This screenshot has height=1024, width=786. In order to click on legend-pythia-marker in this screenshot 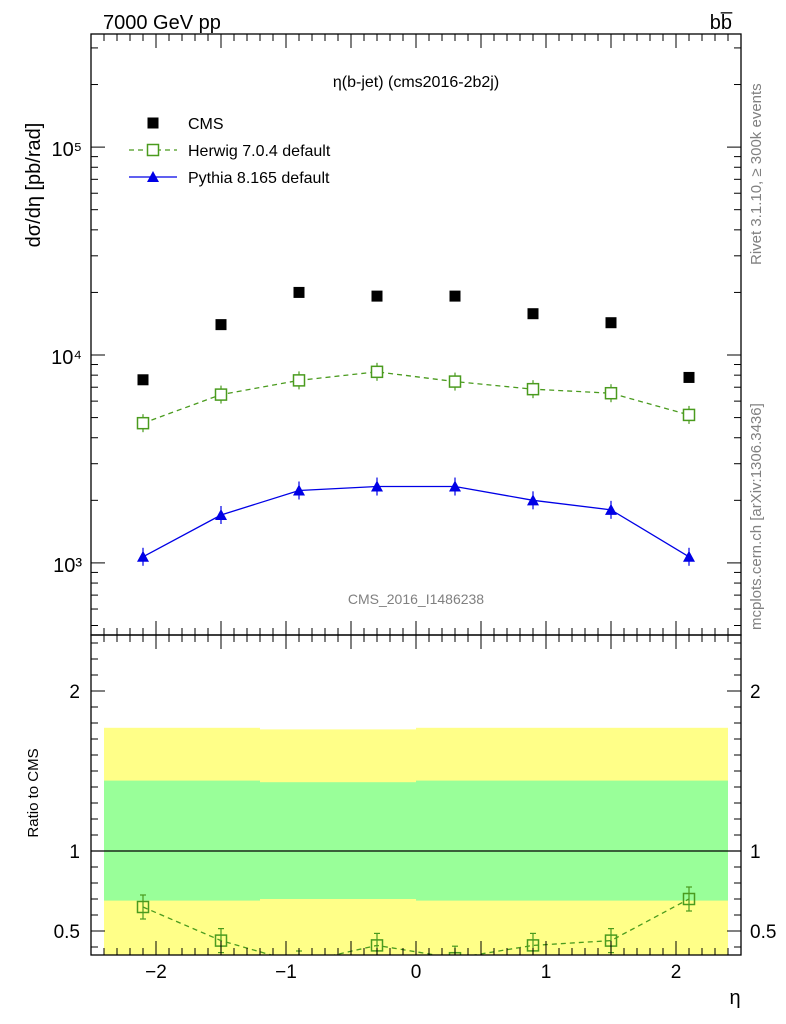, I will do `click(153, 176)`.